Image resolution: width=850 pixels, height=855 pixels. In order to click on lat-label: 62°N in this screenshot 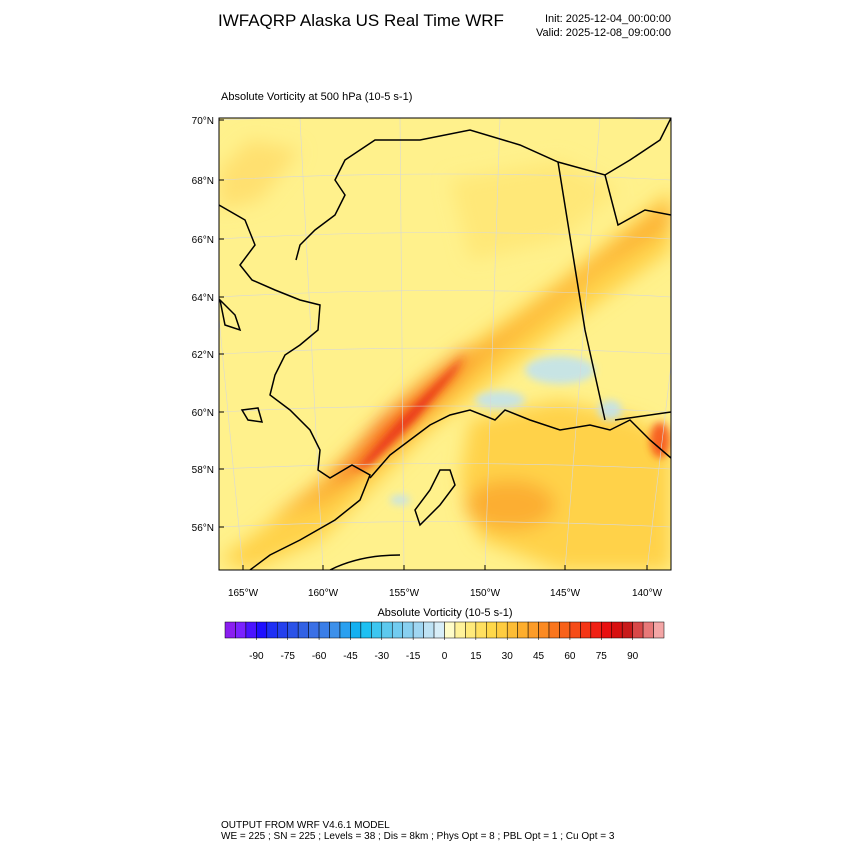, I will do `click(203, 355)`.